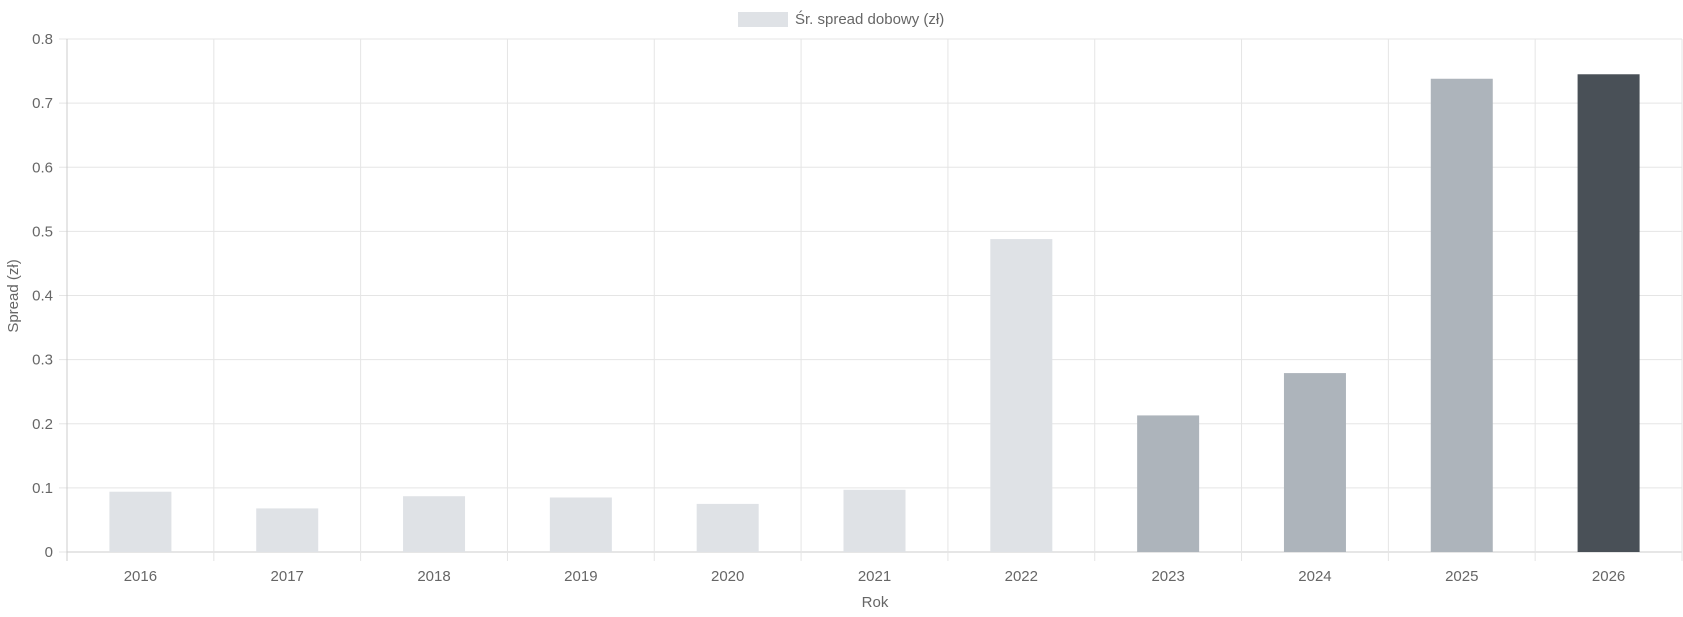  Describe the element at coordinates (1168, 483) in the screenshot. I see `bar-2023` at that location.